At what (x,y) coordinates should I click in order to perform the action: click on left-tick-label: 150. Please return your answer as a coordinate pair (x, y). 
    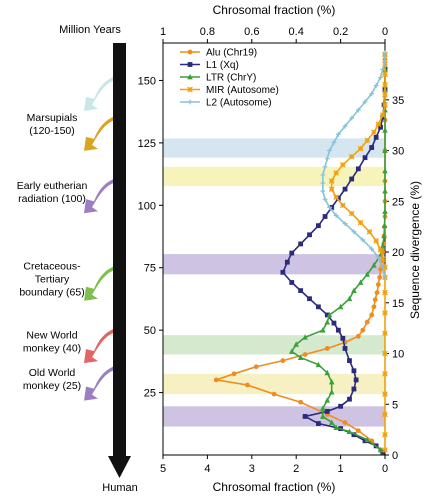
    Looking at the image, I should click on (147, 81).